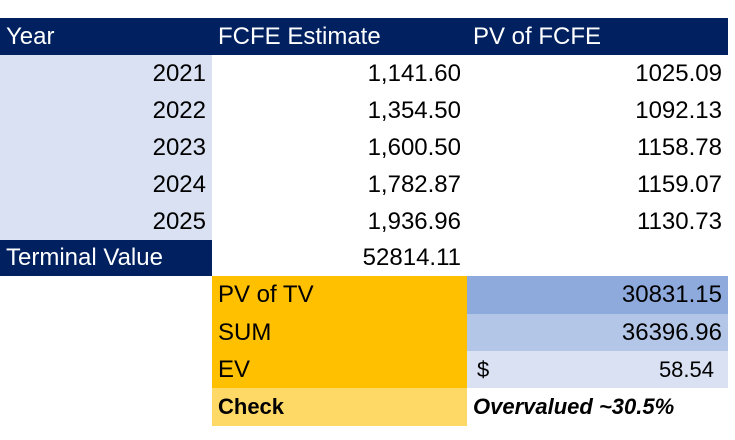 This screenshot has height=440, width=735. I want to click on year-cell: 2024, so click(106, 184).